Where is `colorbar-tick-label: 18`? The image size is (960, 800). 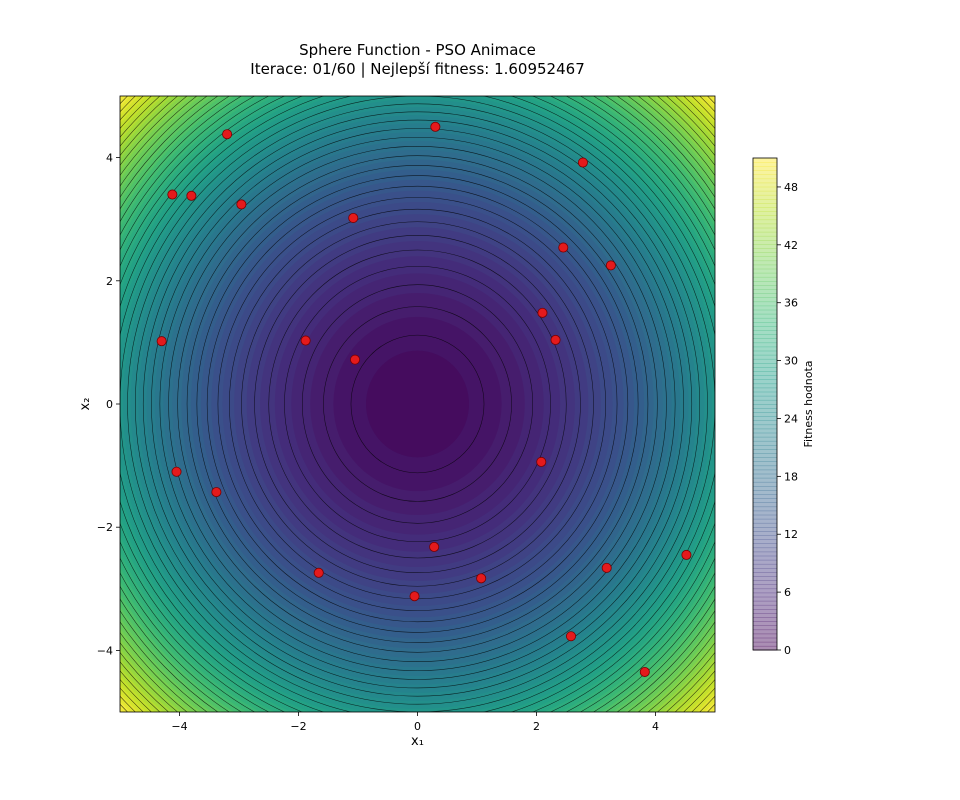
colorbar-tick-label: 18 is located at coordinates (791, 476).